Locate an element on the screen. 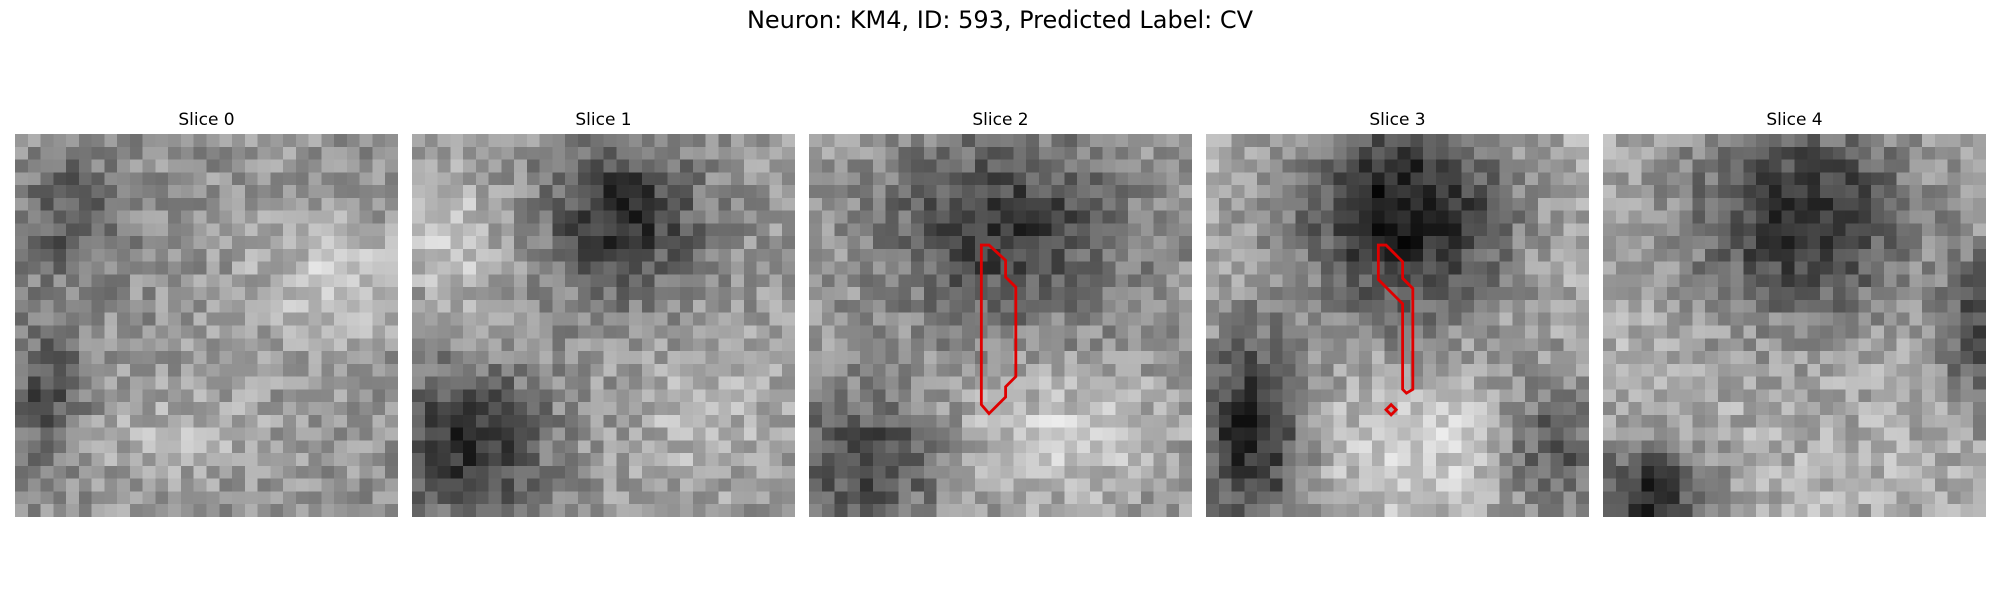  slice-title: Slice 0 is located at coordinates (206, 120).